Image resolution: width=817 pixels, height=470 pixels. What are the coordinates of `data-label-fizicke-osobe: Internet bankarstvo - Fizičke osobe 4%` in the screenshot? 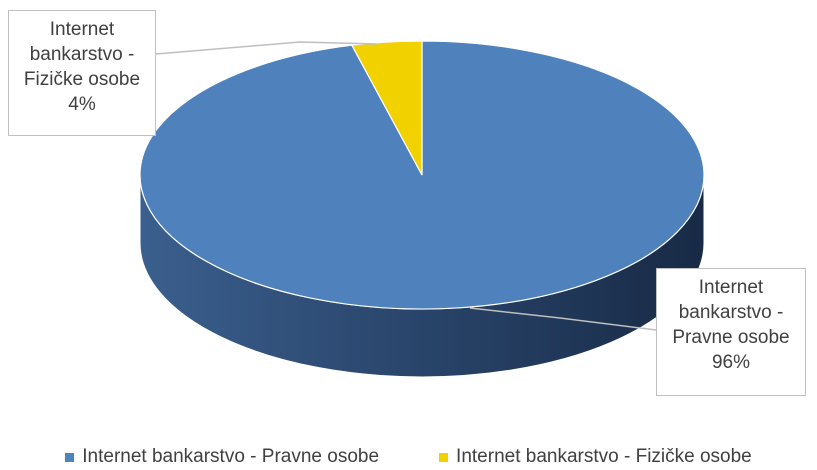 It's located at (82, 73).